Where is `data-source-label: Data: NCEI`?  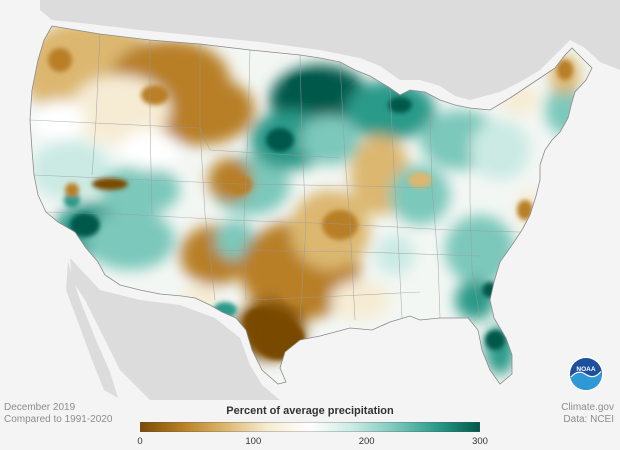
data-source-label: Data: NCEI is located at coordinates (588, 419).